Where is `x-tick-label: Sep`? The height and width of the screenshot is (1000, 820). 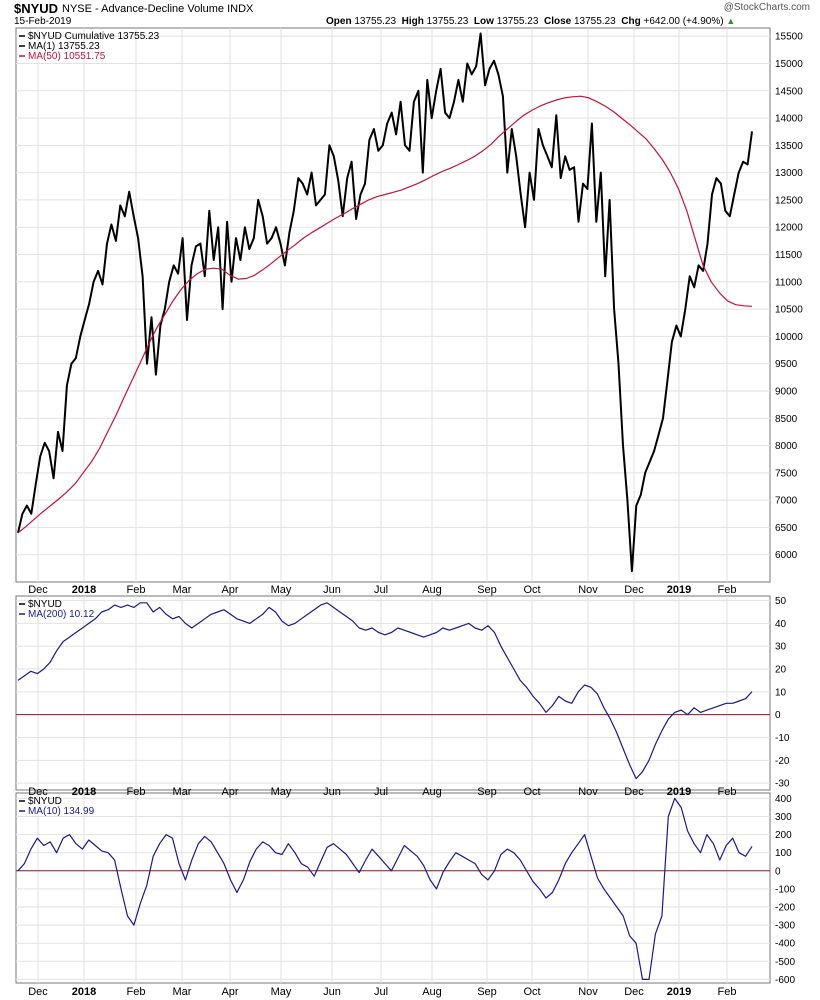
x-tick-label: Sep is located at coordinates (487, 992).